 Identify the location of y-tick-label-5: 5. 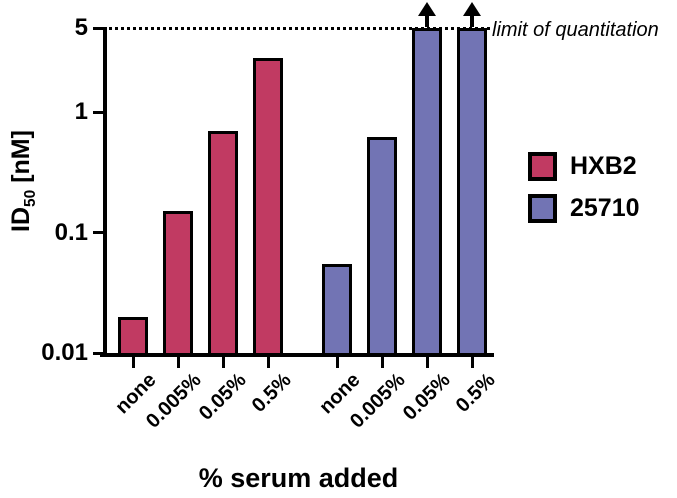
(81, 28).